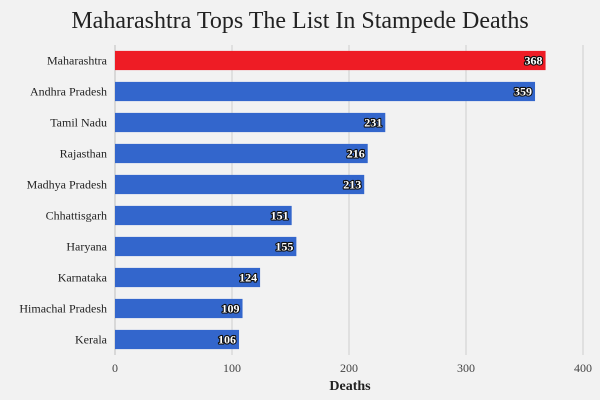 The image size is (600, 400). I want to click on bar-kerala, so click(177, 339).